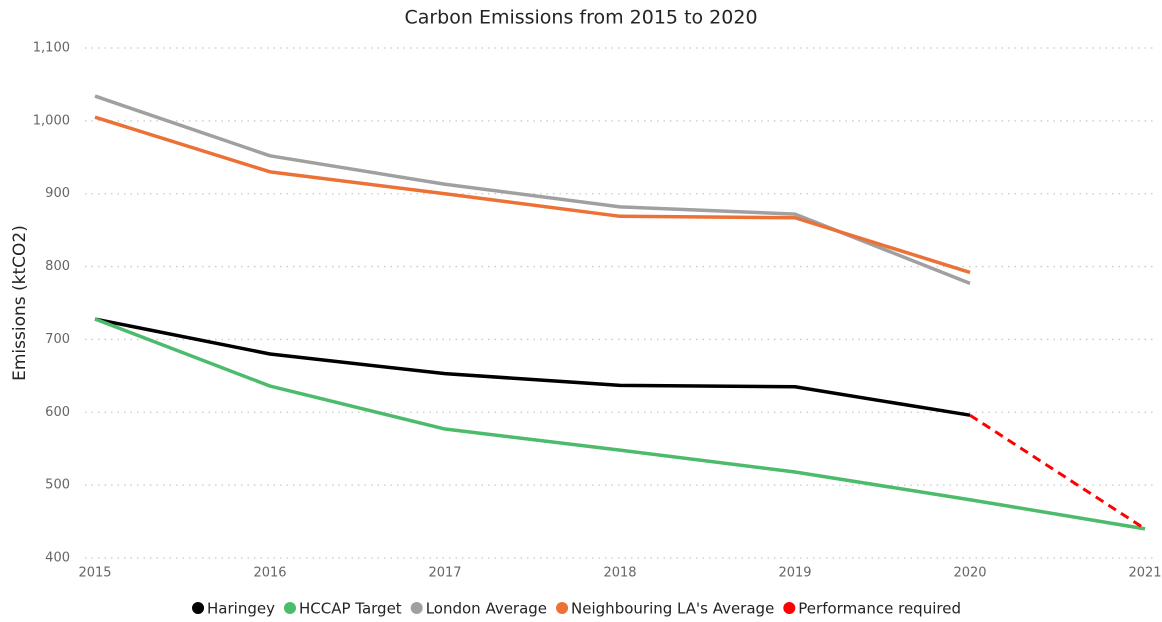 Image resolution: width=1162 pixels, height=622 pixels. I want to click on x-tick-label: 2016, so click(269, 573).